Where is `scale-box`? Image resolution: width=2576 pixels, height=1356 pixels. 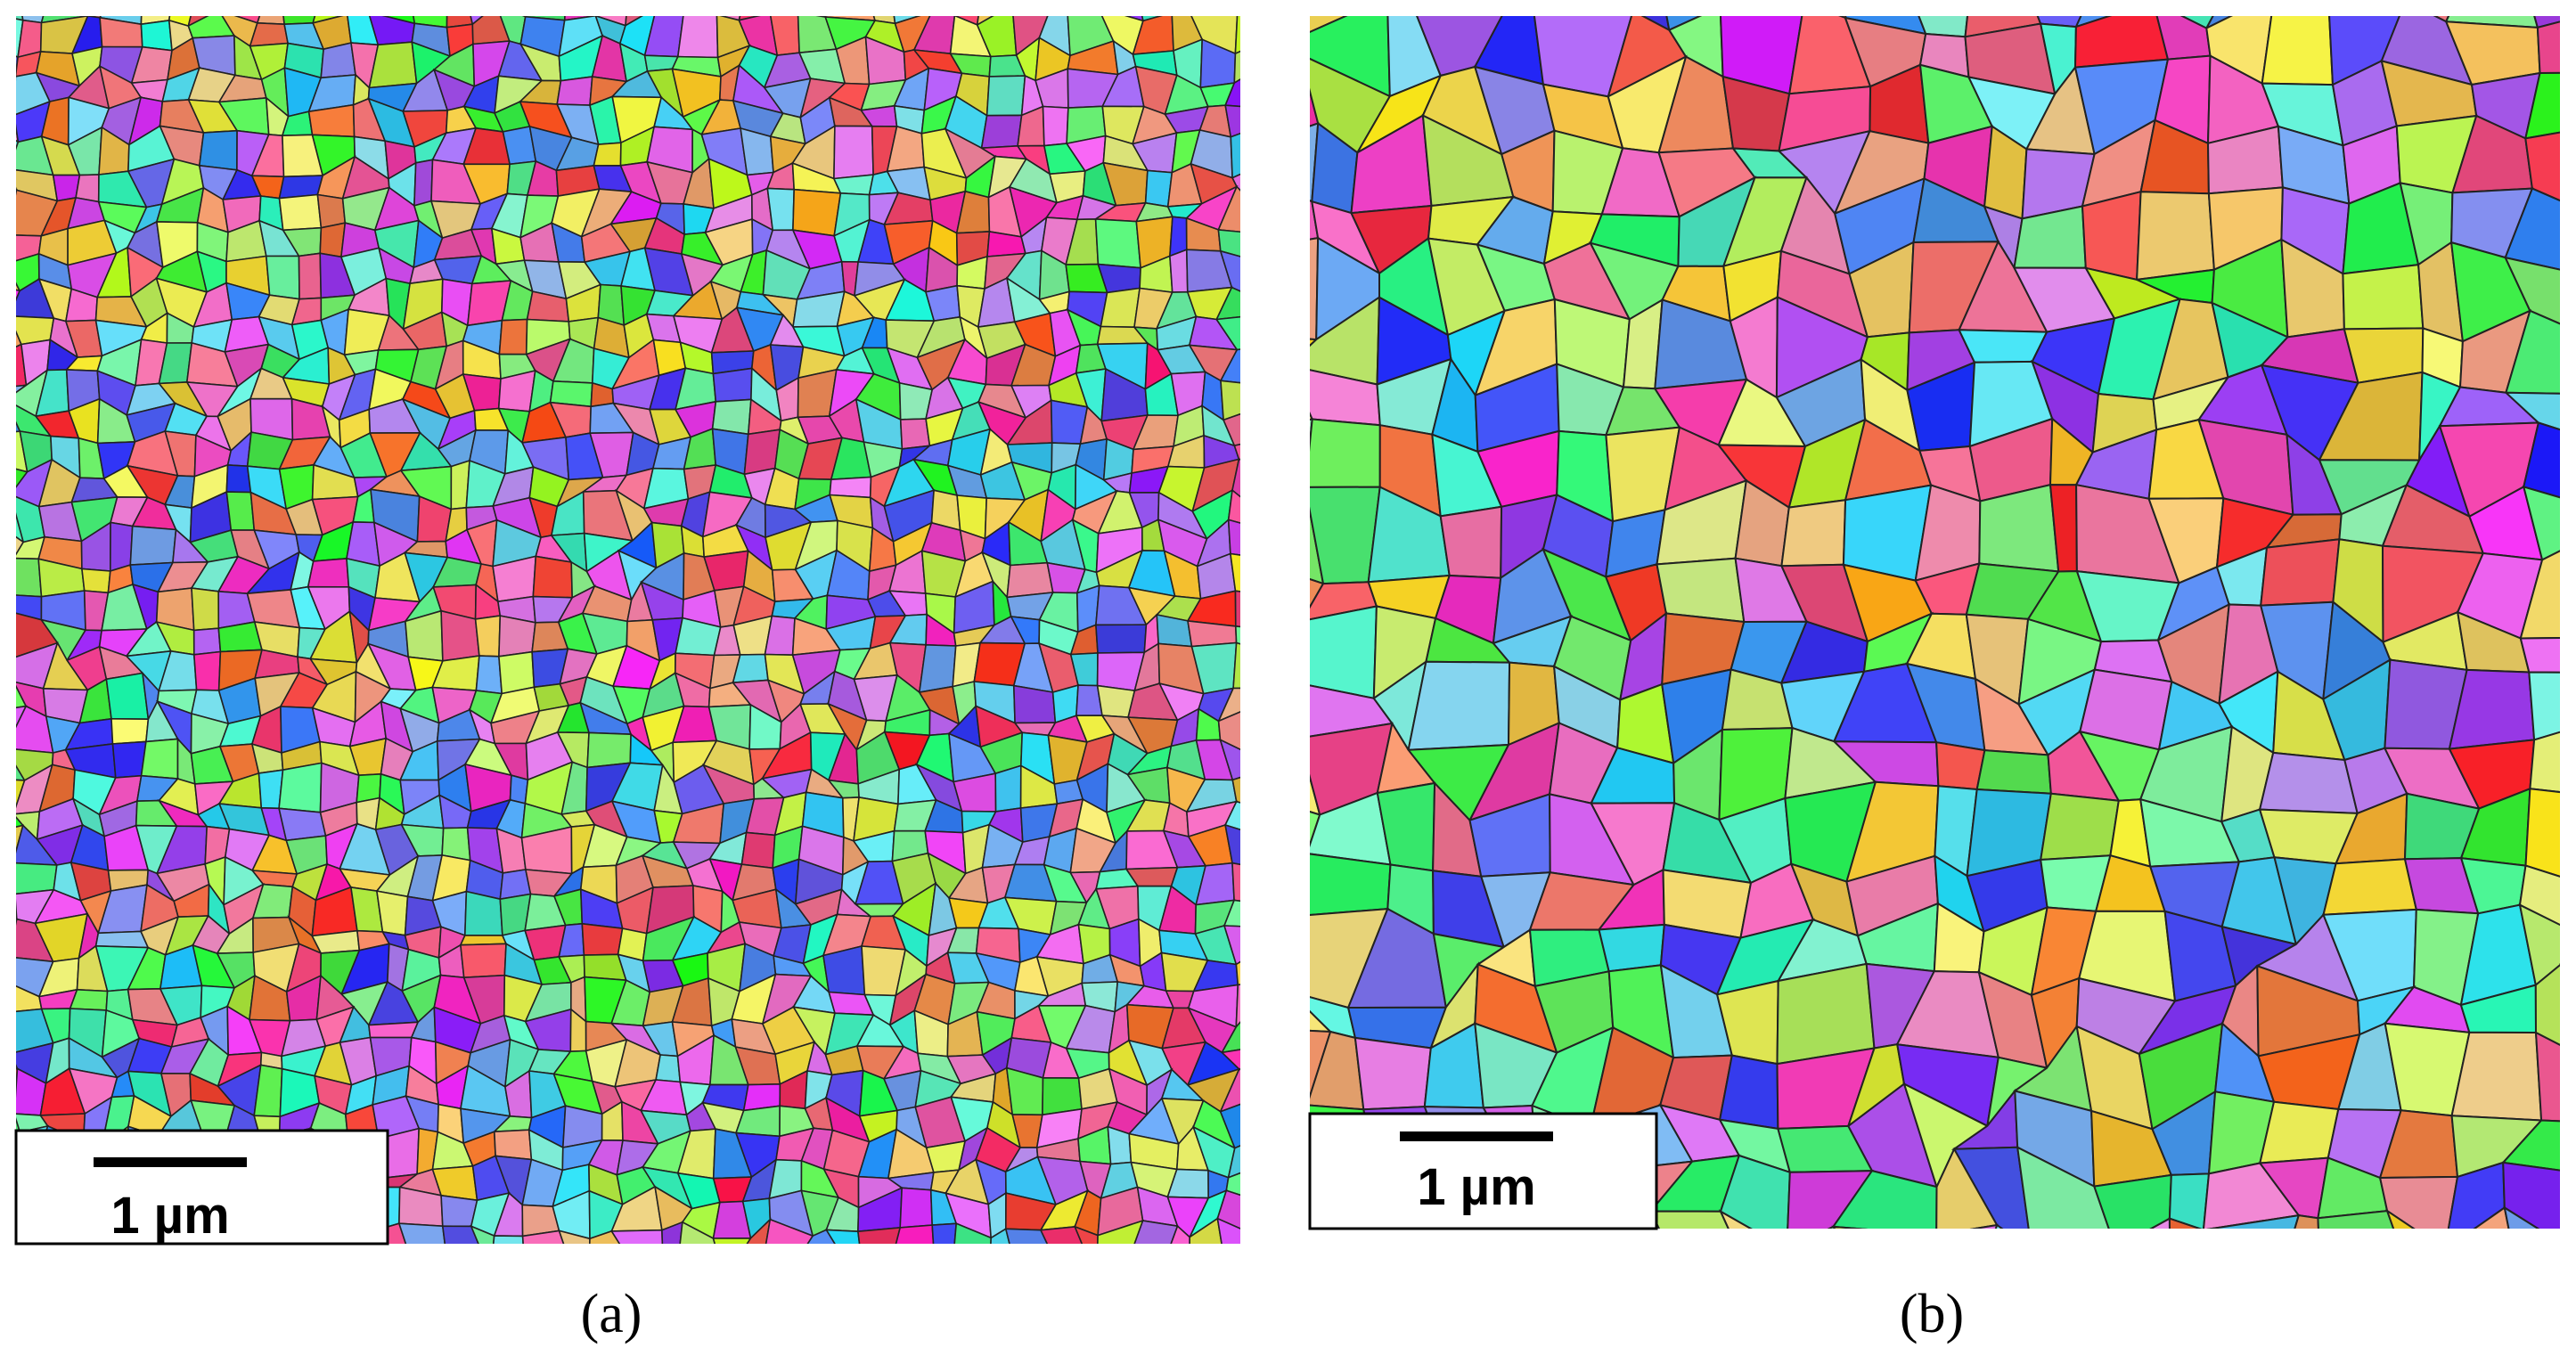 scale-box is located at coordinates (1483, 1171).